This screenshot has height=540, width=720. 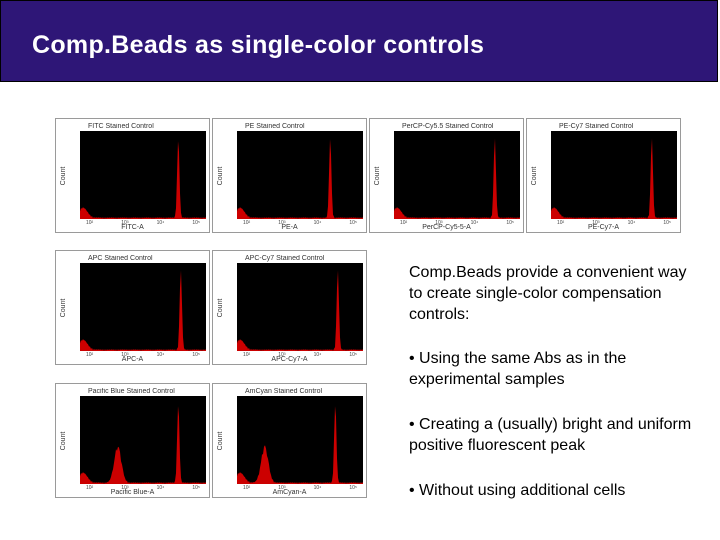 I want to click on panel-xlabel: AmCyan-A, so click(x=289, y=492).